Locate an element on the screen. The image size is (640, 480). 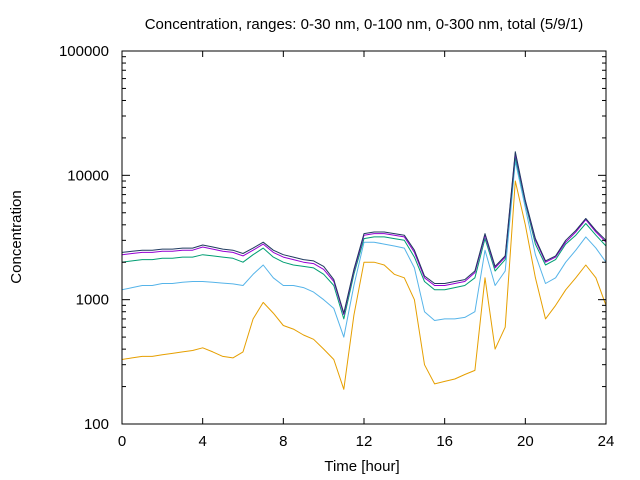
x-tick-label: 16 is located at coordinates (444, 441).